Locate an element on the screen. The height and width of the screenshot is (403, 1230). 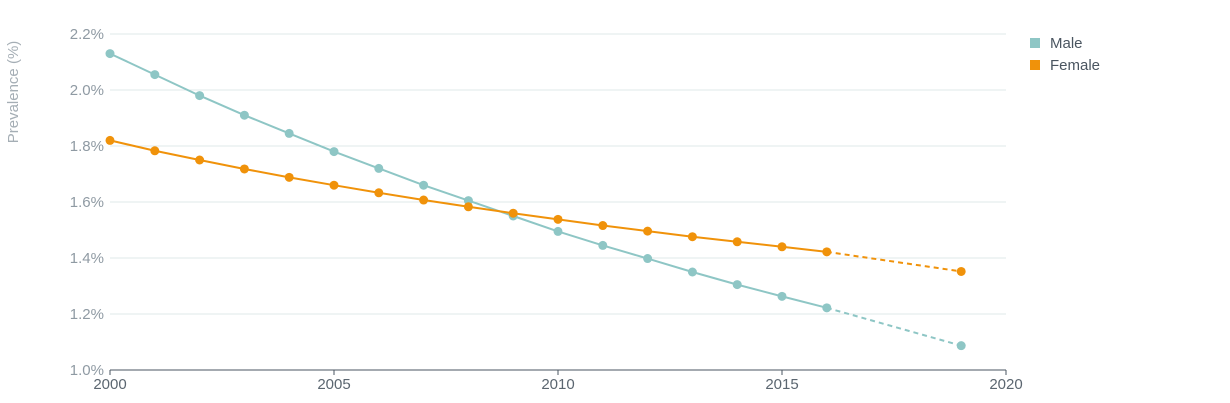
x-tick-label: 2020 is located at coordinates (1005, 384).